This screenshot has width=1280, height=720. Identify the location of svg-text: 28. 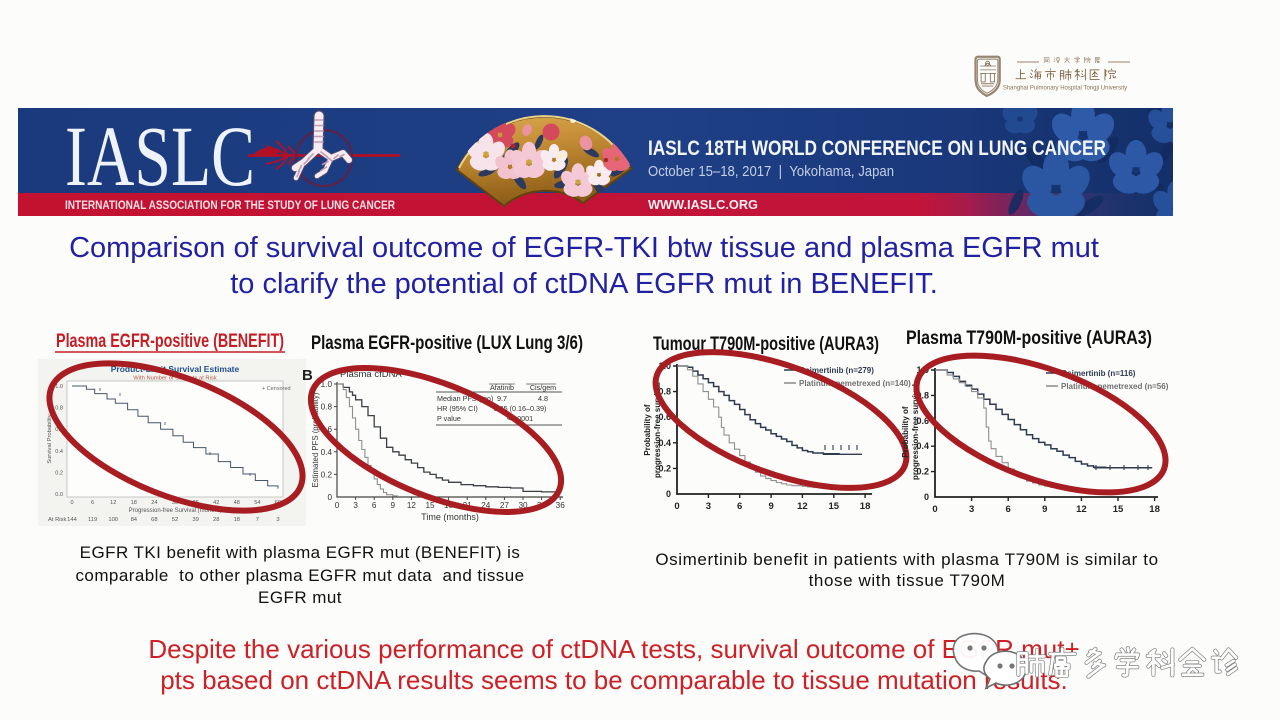
(216, 520).